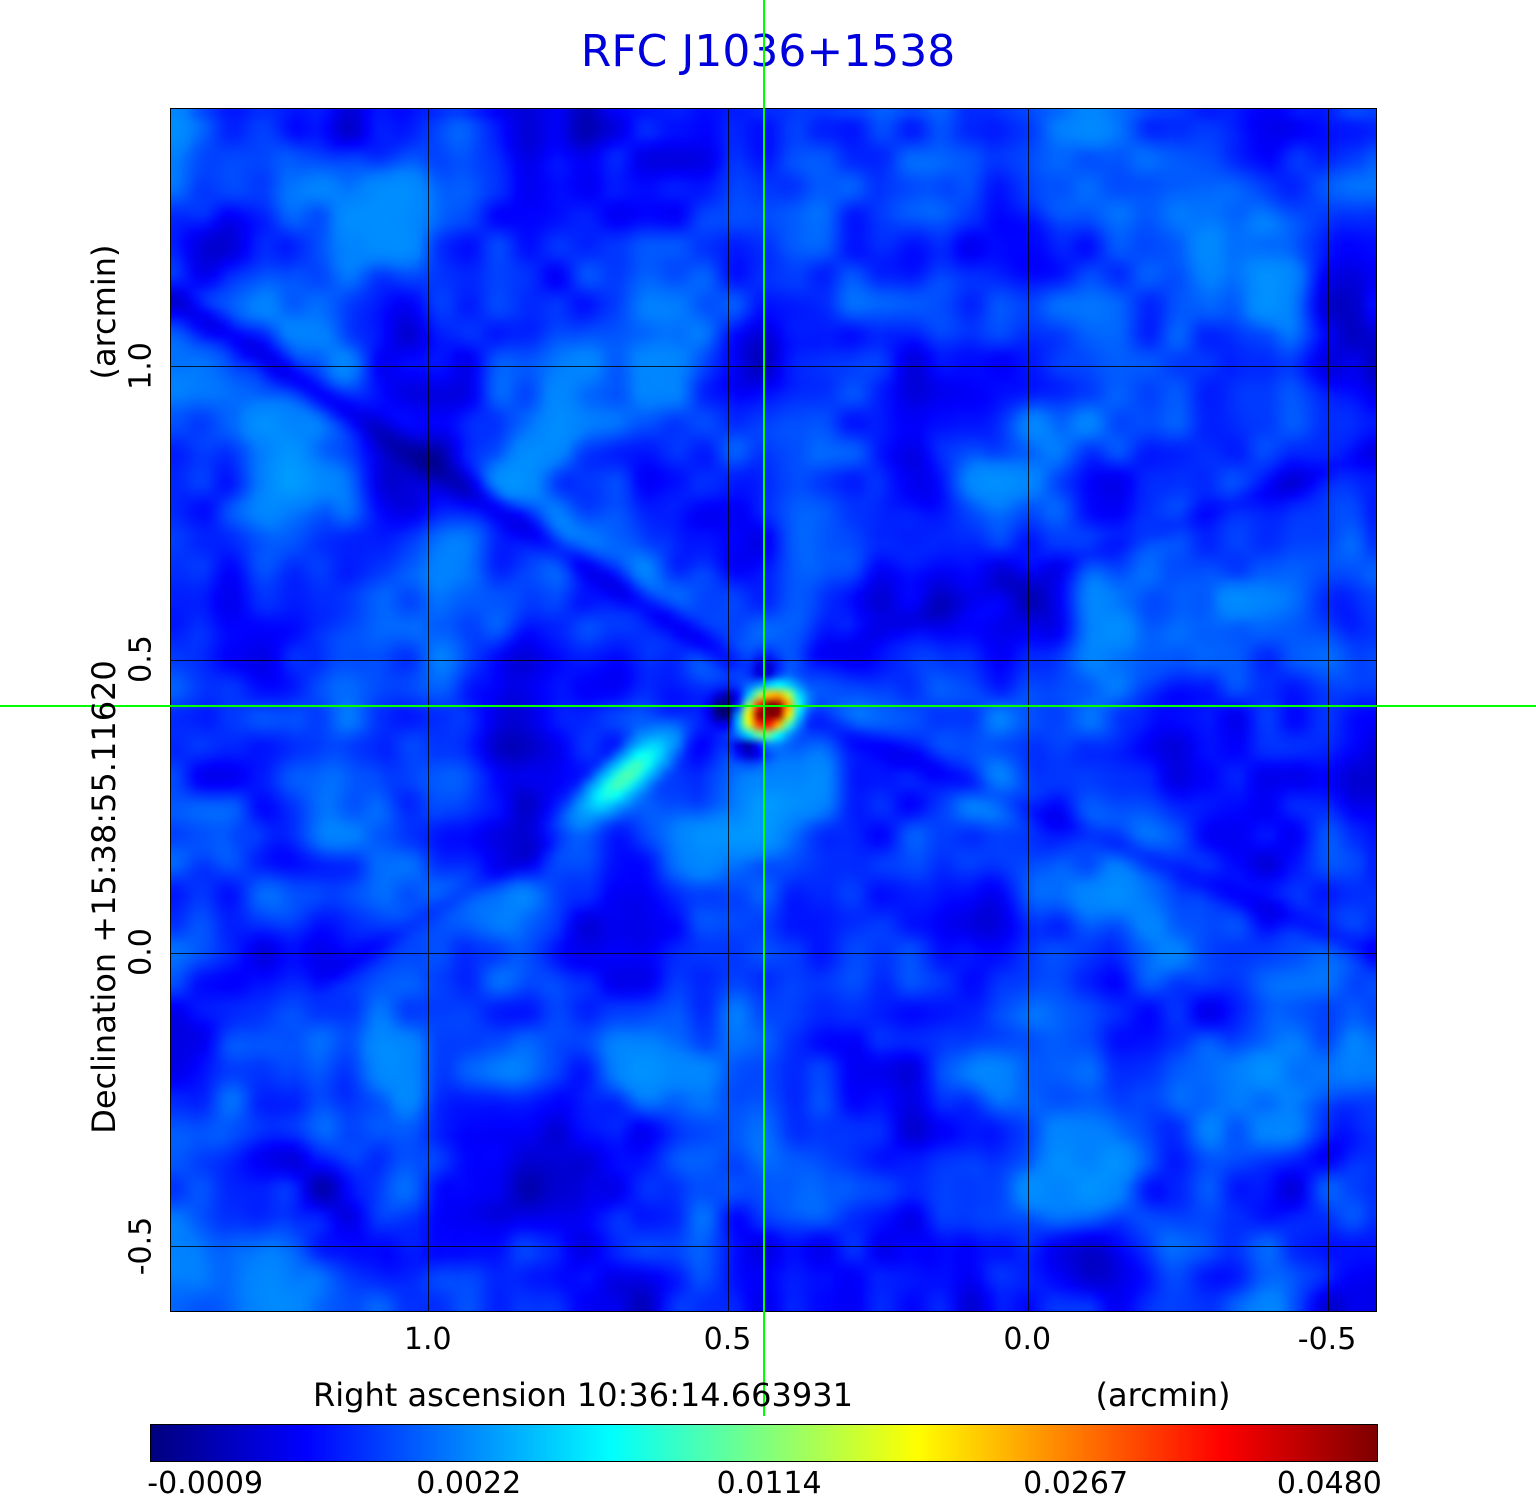  I want to click on plot-title: RFC J1036+1538, so click(768, 51).